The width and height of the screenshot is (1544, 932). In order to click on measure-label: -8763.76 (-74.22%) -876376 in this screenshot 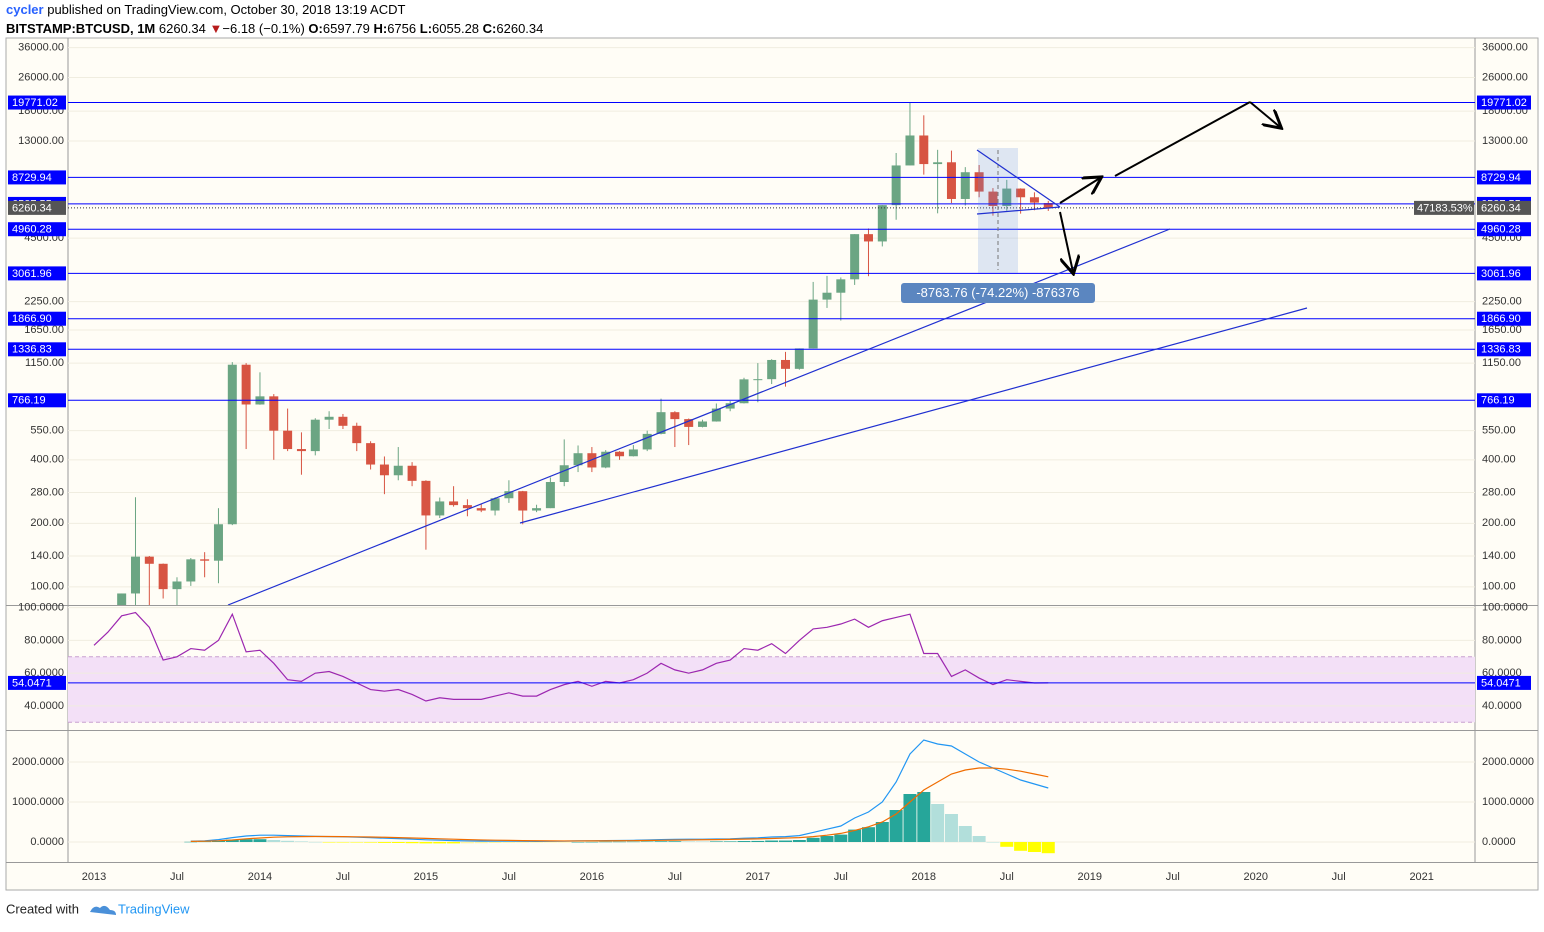, I will do `click(997, 292)`.